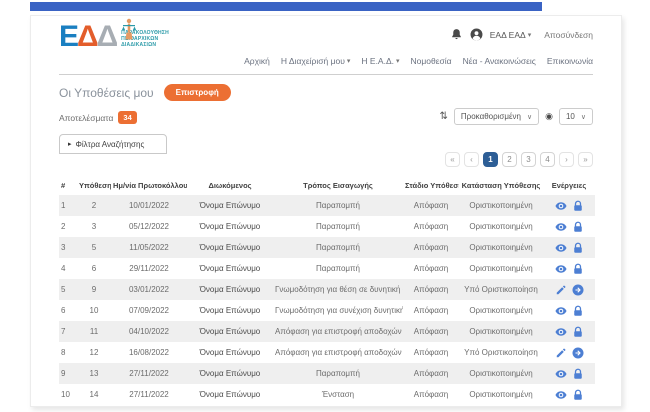  Describe the element at coordinates (63, 331) in the screenshot. I see `cell-num: 7` at that location.